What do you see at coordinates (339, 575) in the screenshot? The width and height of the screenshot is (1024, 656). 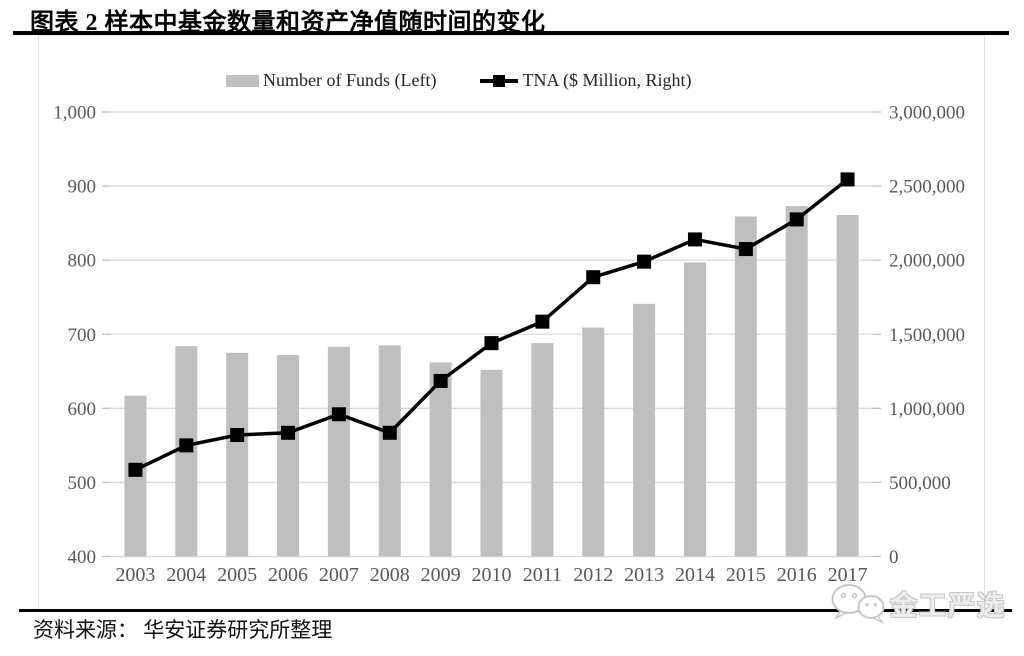 I see `year-label-2007: 2007` at bounding box center [339, 575].